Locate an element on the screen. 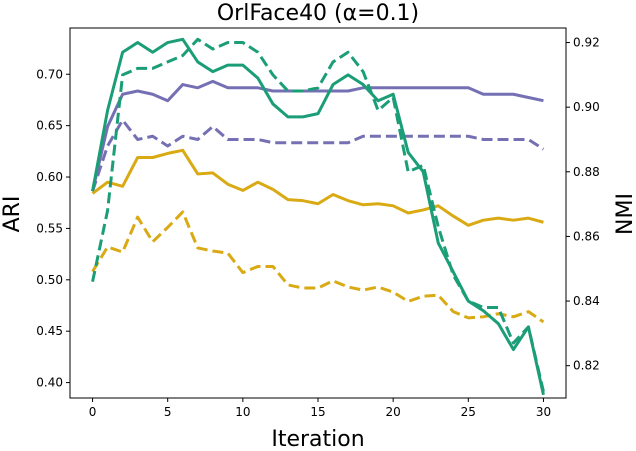  x-tick-label: 15 is located at coordinates (317, 412).